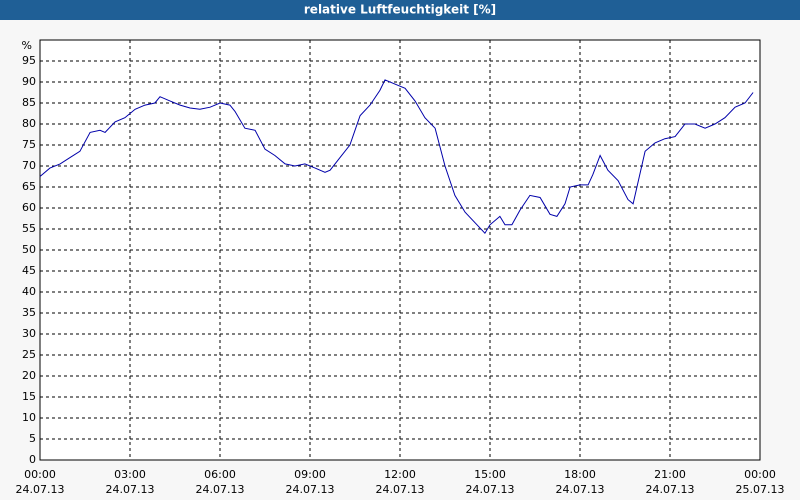  What do you see at coordinates (29, 60) in the screenshot?
I see `y-tick-label: 95` at bounding box center [29, 60].